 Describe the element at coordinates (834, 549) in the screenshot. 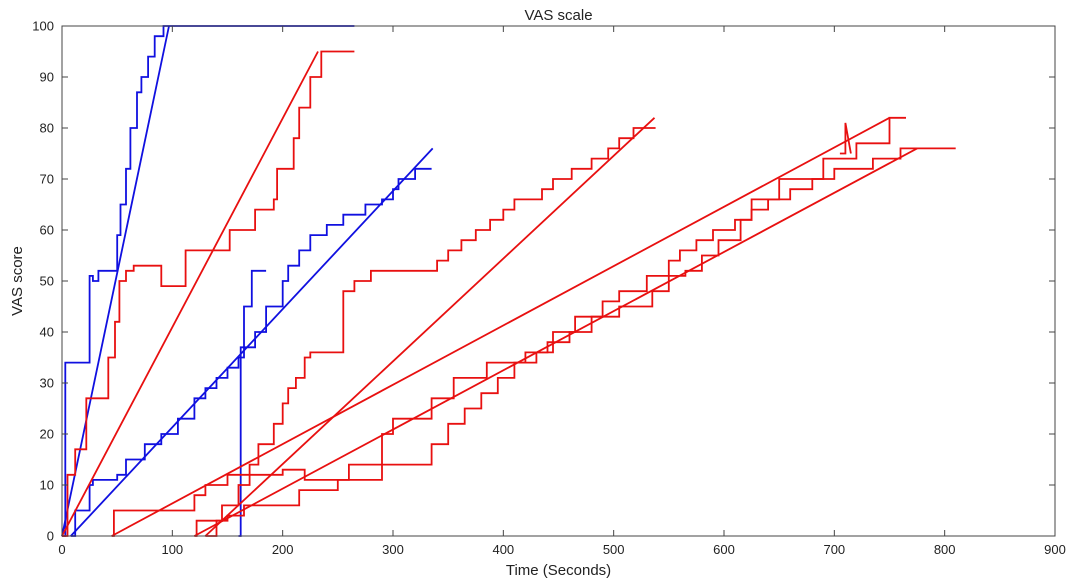

I see `x-tick-label: 700` at that location.